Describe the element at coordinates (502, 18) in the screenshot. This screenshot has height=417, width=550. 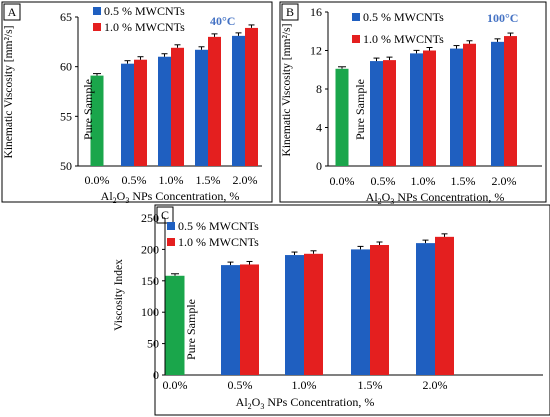
I see `temperature-label: 100°C` at that location.